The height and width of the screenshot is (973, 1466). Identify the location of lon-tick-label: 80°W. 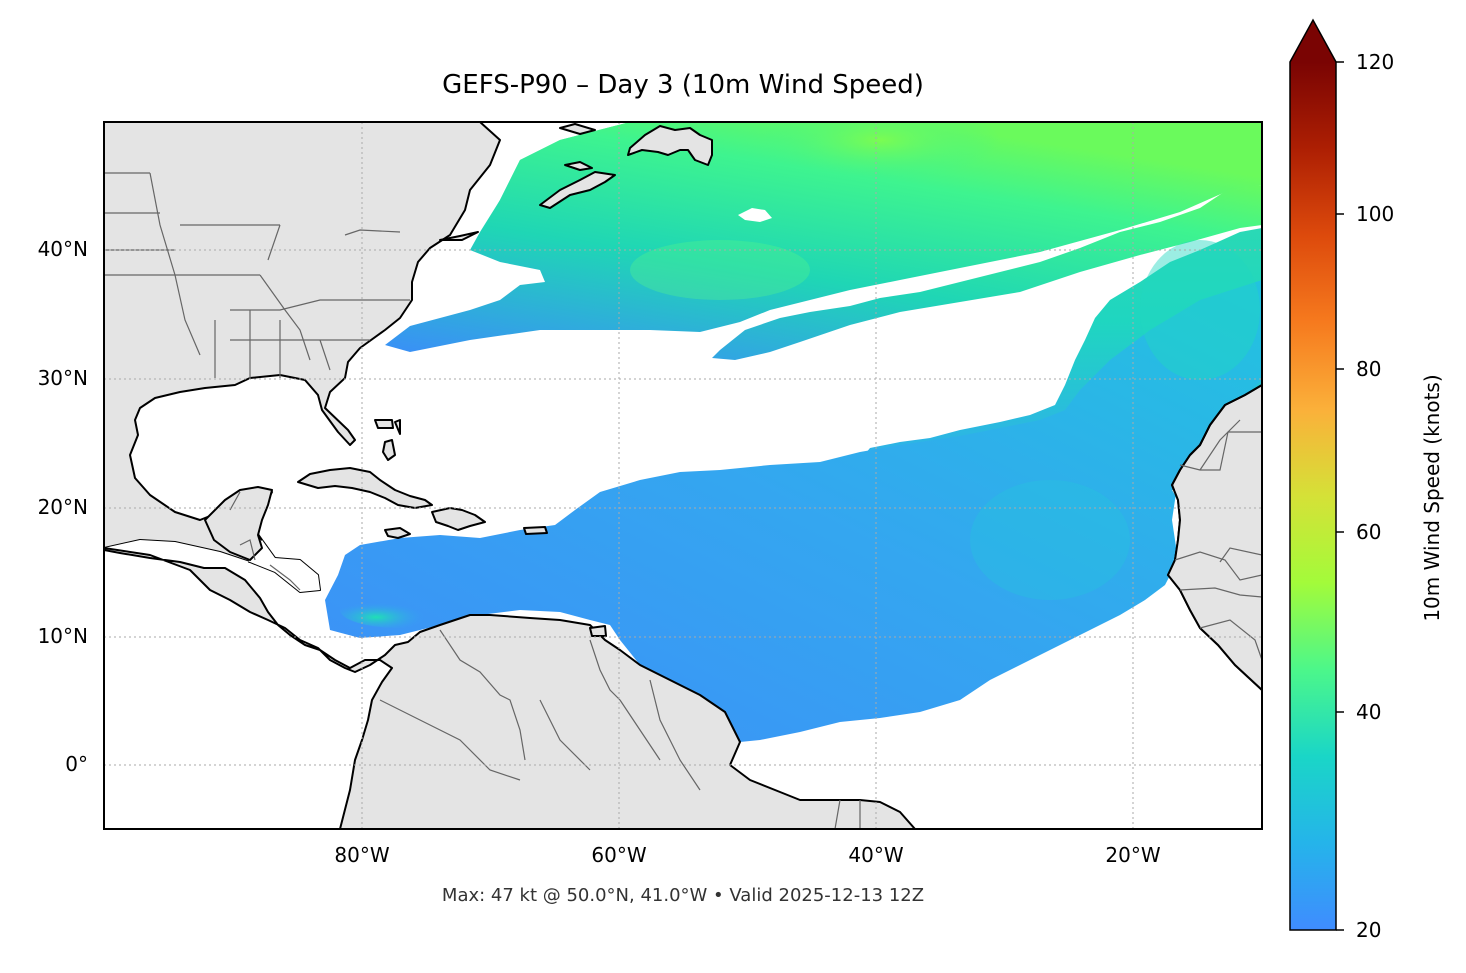
(362, 855).